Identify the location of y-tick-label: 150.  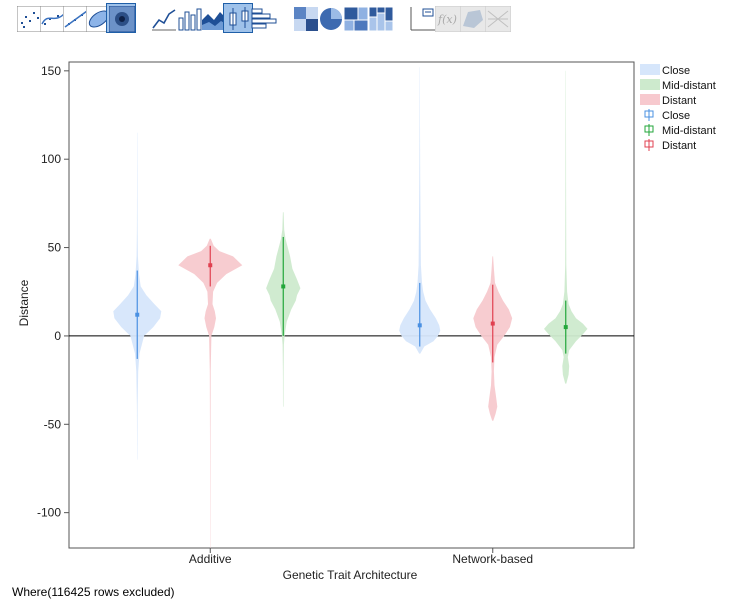
(51, 71).